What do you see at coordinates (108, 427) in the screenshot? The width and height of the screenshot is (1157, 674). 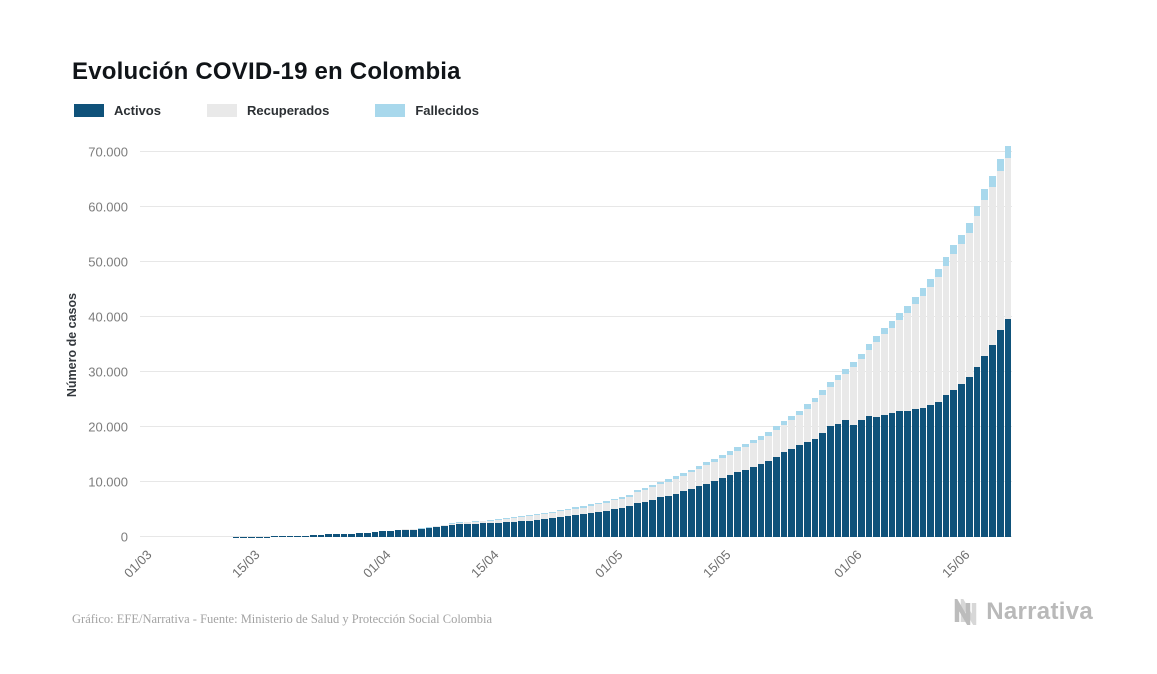 I see `y-tick-label: 20.000` at bounding box center [108, 427].